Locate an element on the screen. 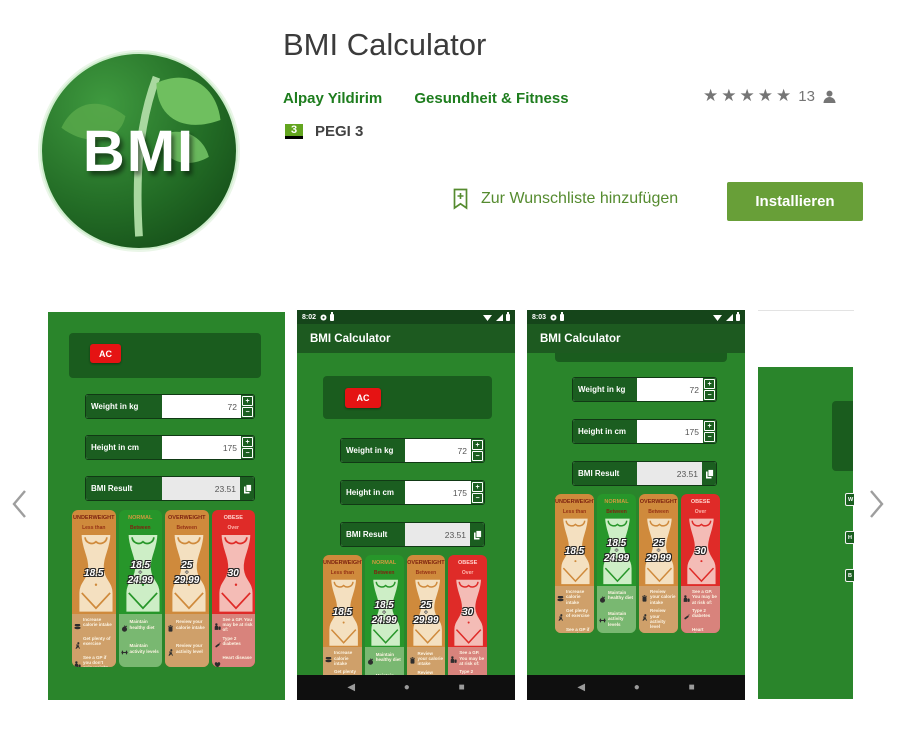 The height and width of the screenshot is (741, 900). category-qualifier: Between is located at coordinates (140, 528).